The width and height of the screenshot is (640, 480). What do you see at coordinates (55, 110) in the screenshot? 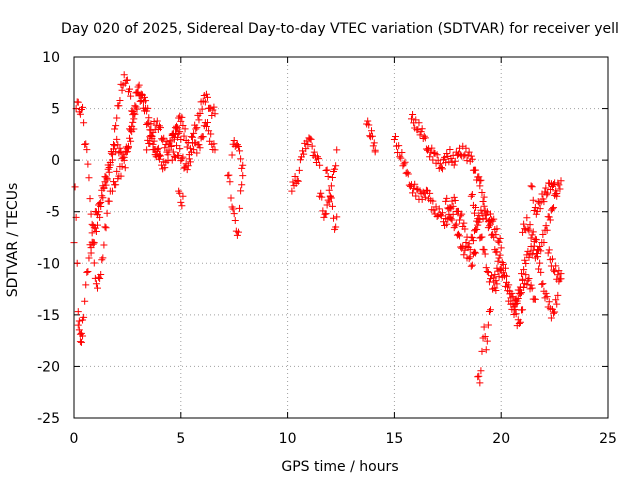
I see `y-tick-label: 5` at bounding box center [55, 110].